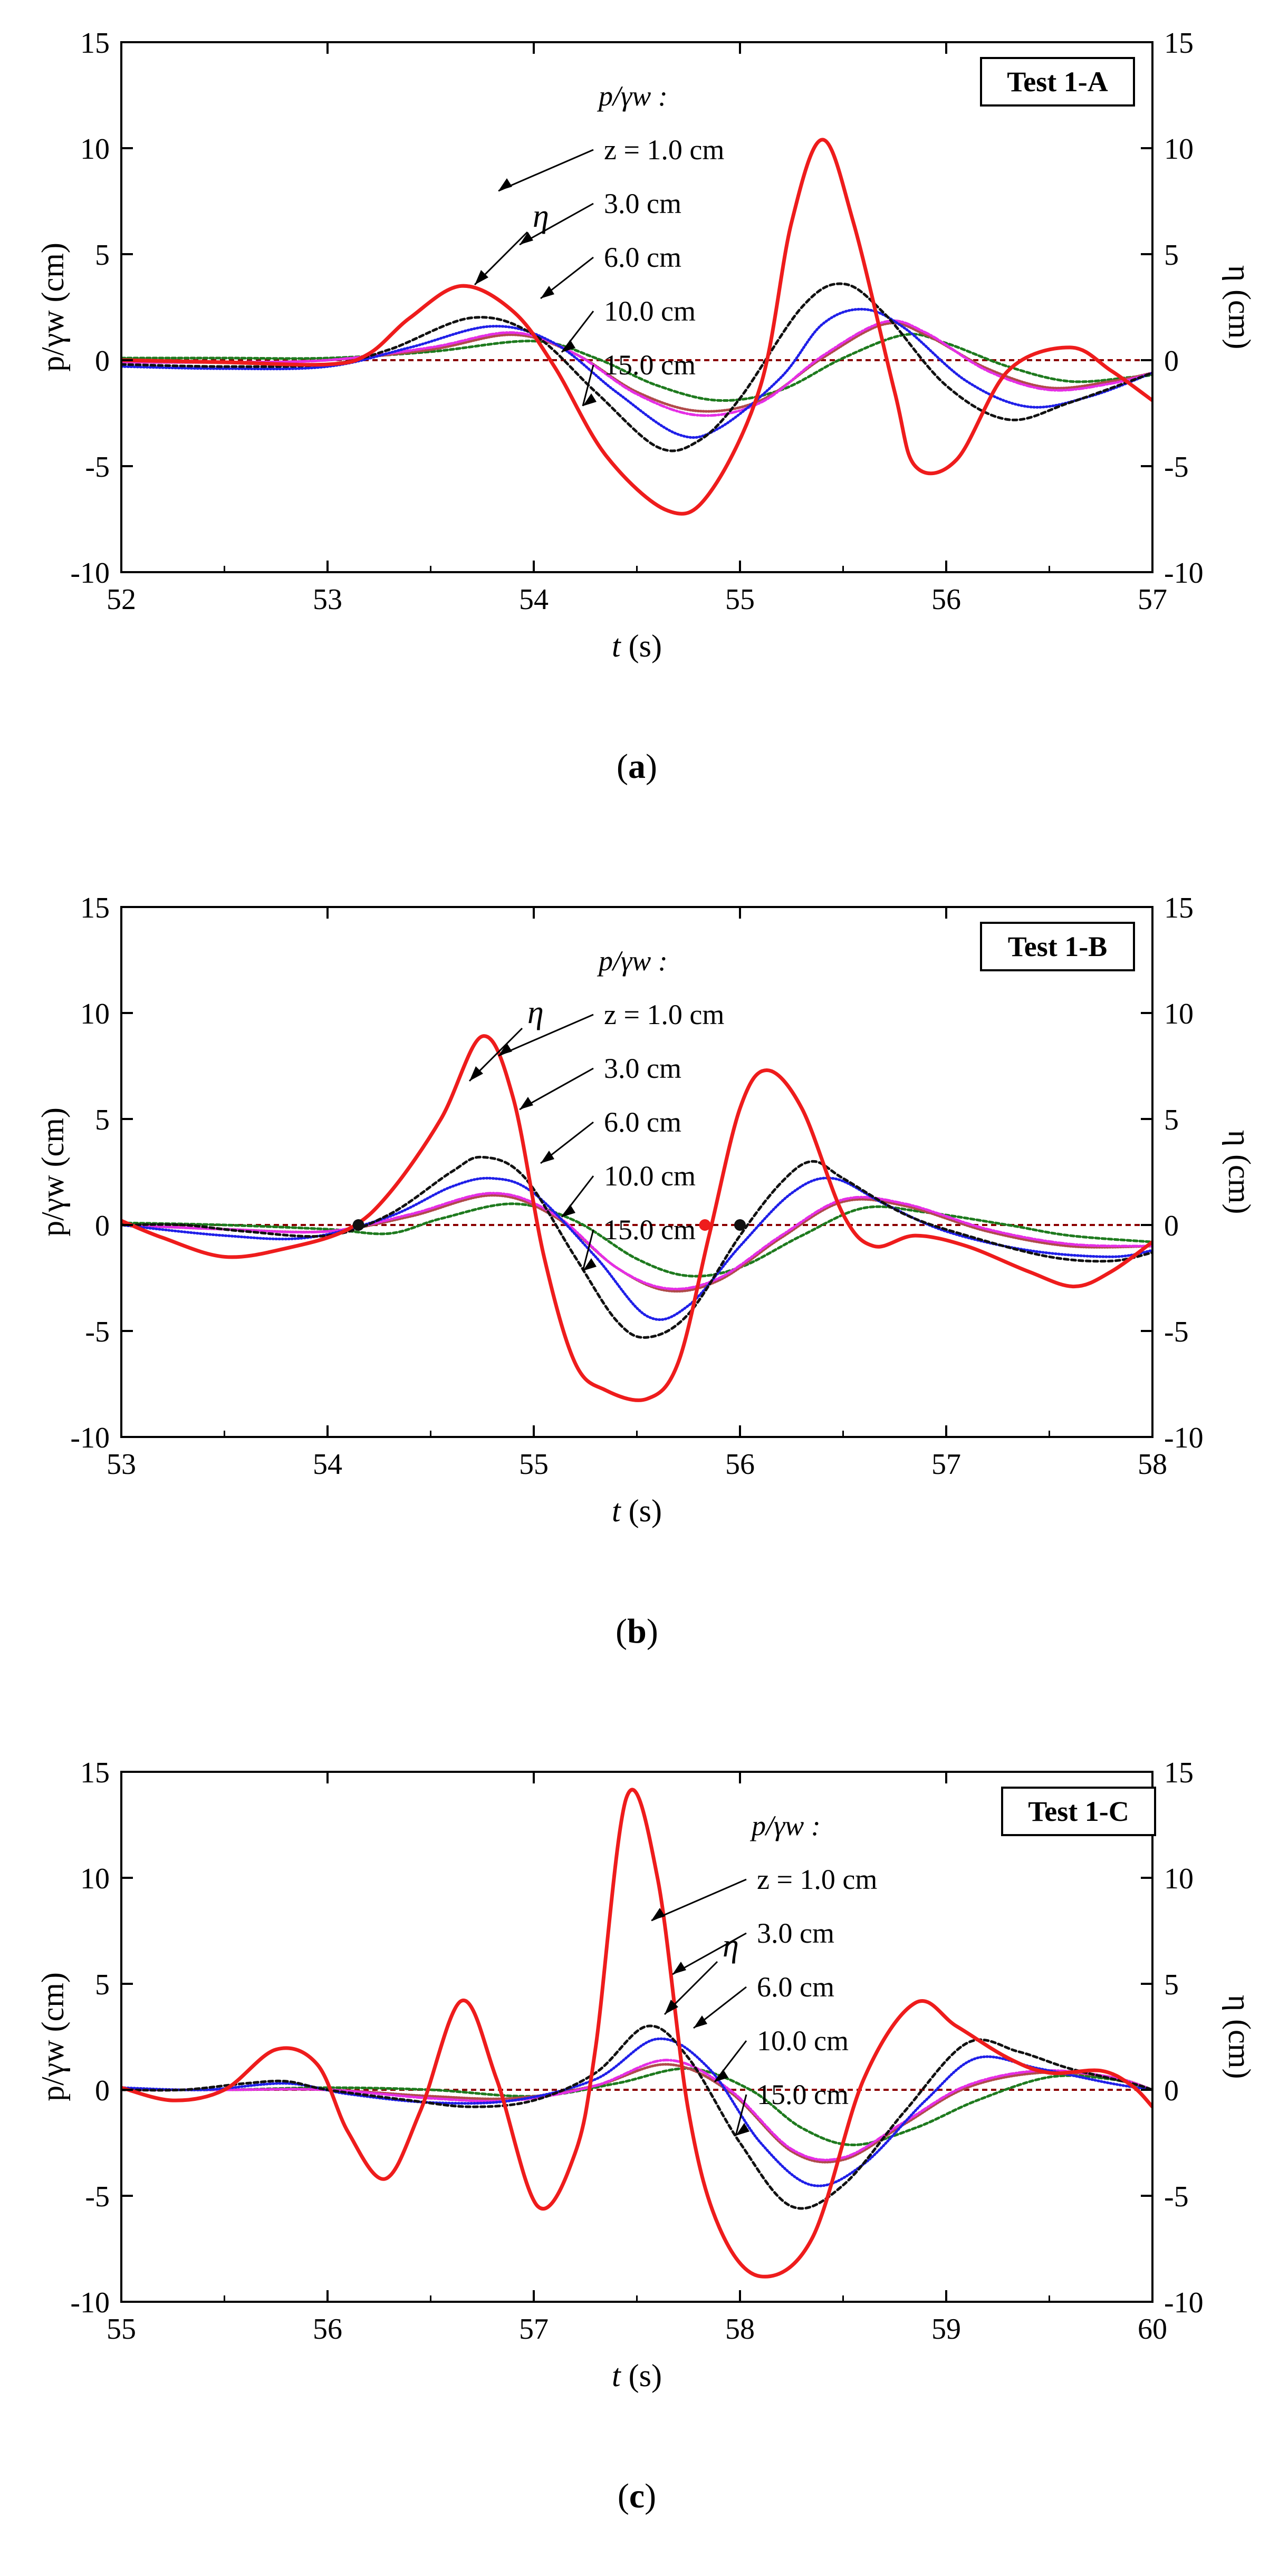 The image size is (1269, 2576). What do you see at coordinates (95, 1879) in the screenshot?
I see `y-tick-label-left: 10` at bounding box center [95, 1879].